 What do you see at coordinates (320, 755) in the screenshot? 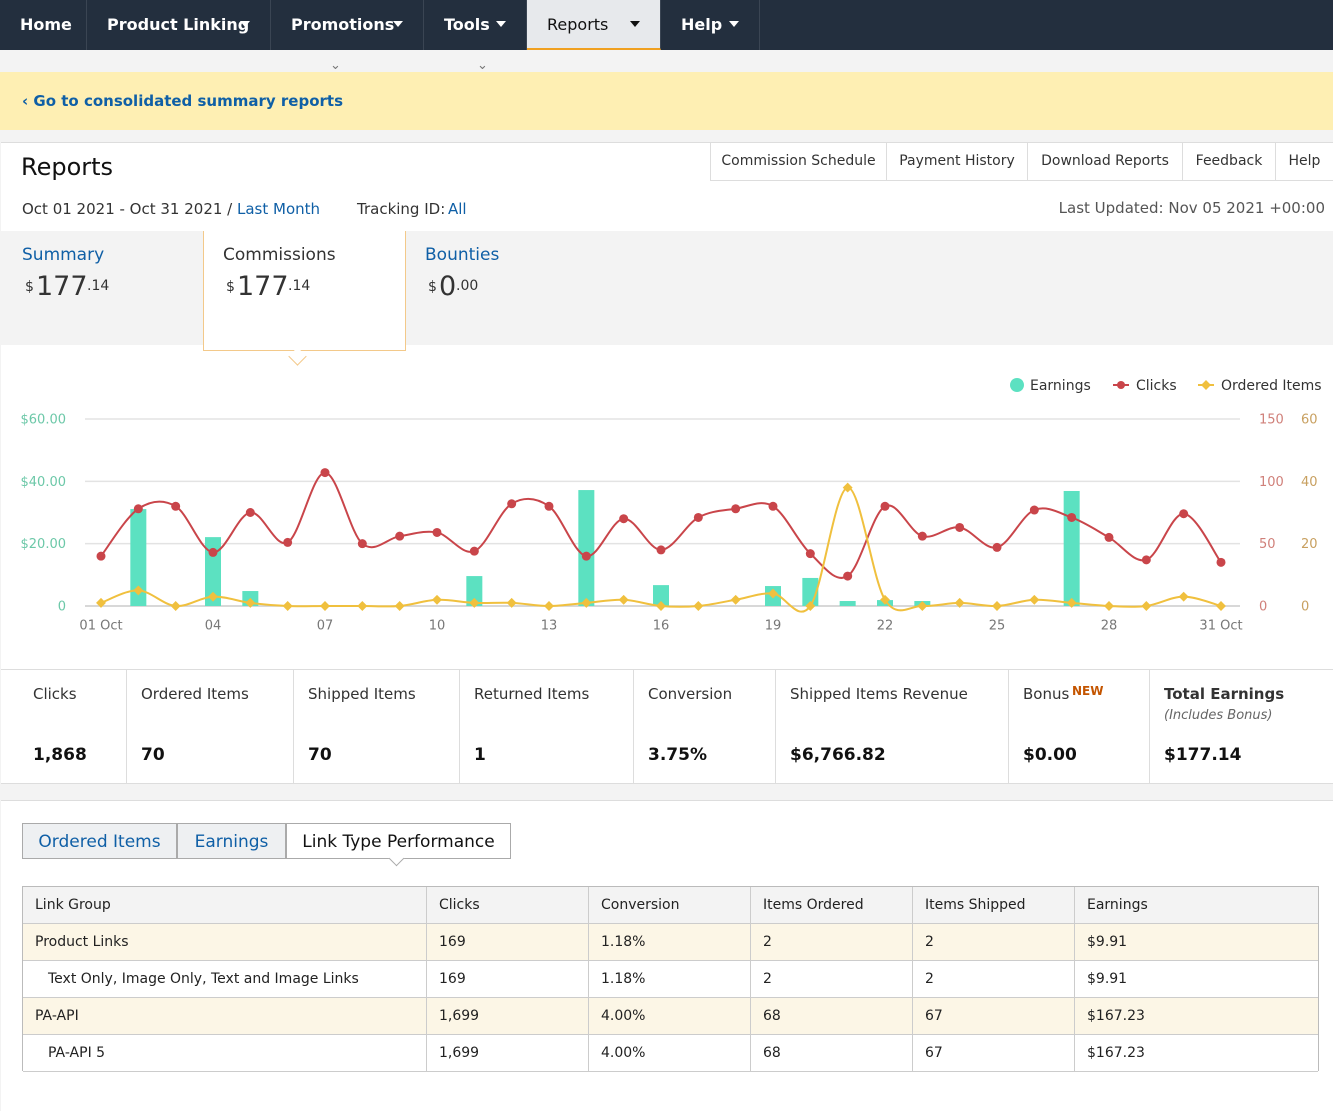
I see `stat-value: 70` at bounding box center [320, 755].